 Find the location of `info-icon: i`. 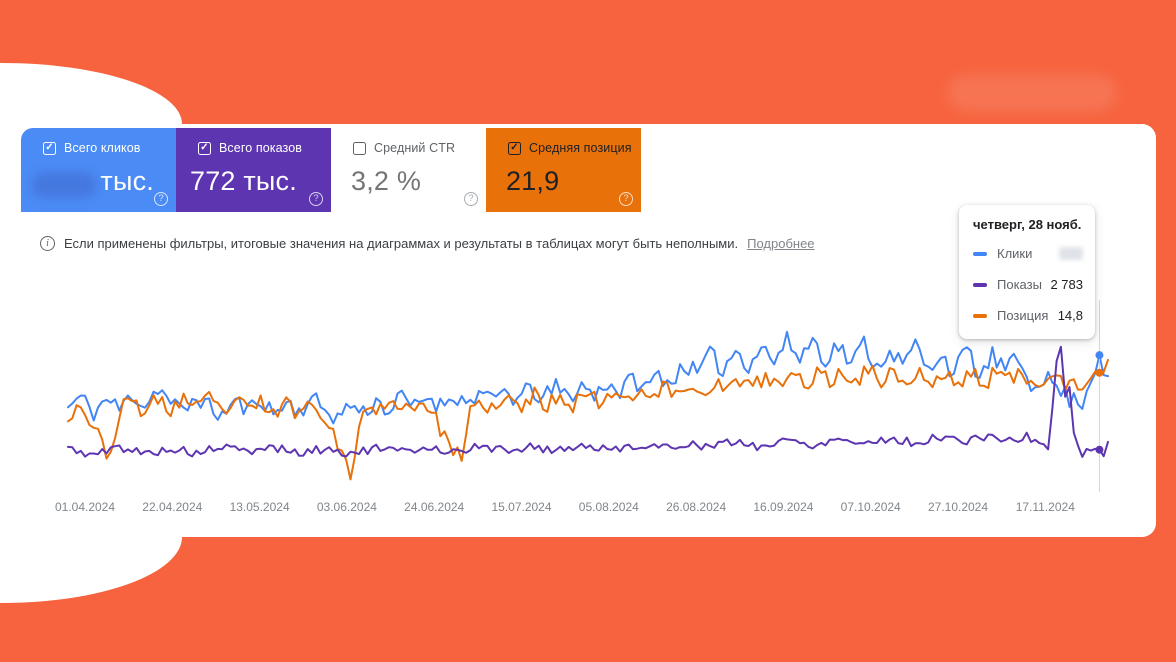

info-icon: i is located at coordinates (47, 243).